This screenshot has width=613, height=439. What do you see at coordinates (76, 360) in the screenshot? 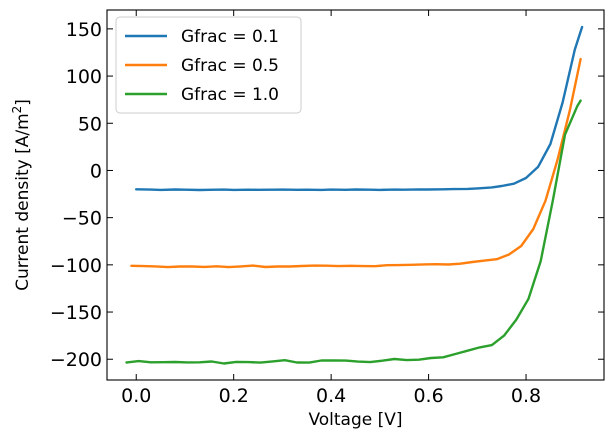
I see `y-tick-label: −200` at bounding box center [76, 360].